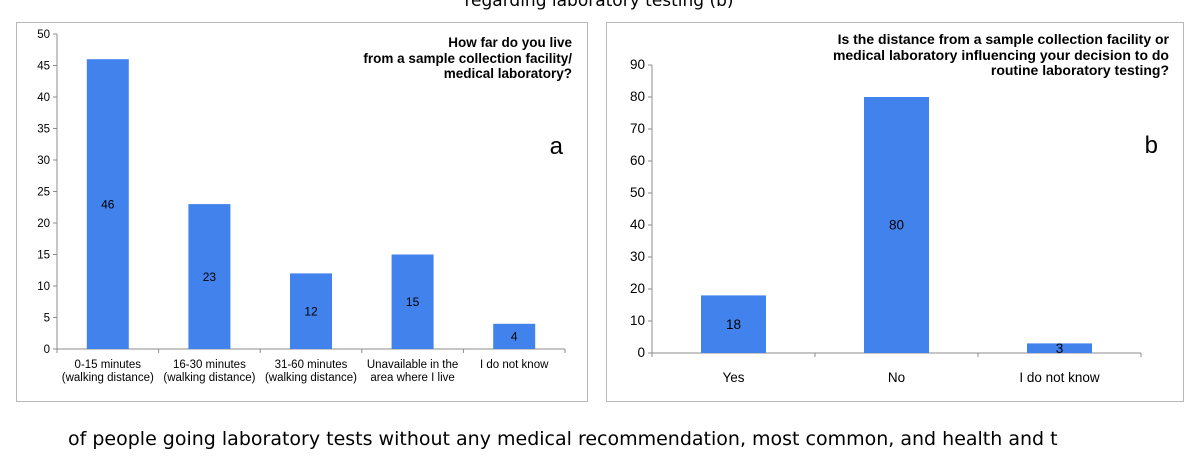 Image resolution: width=1198 pixels, height=458 pixels. Describe the element at coordinates (412, 378) in the screenshot. I see `chart-a-x-tick-label: area where I live` at that location.